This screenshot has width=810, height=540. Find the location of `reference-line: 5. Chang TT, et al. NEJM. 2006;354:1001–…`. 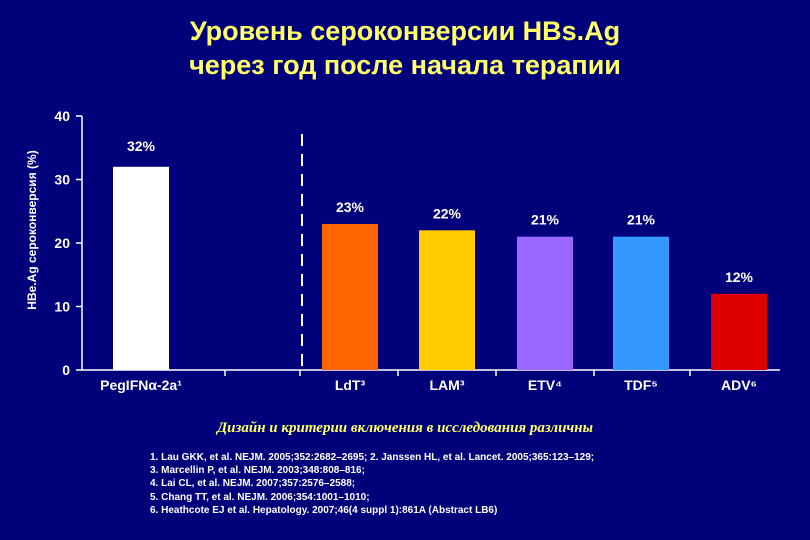

reference-line: 5. Chang TT, et al. NEJM. 2006;354:1001–… is located at coordinates (260, 497).